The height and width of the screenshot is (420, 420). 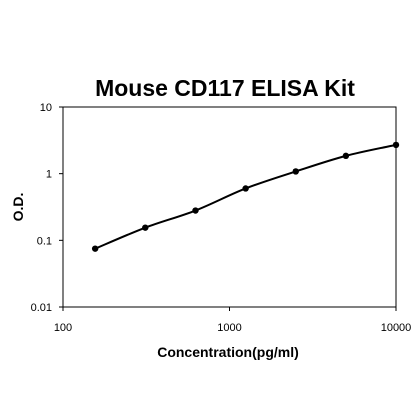 I want to click on y-tick-label: 1, so click(x=49, y=175).